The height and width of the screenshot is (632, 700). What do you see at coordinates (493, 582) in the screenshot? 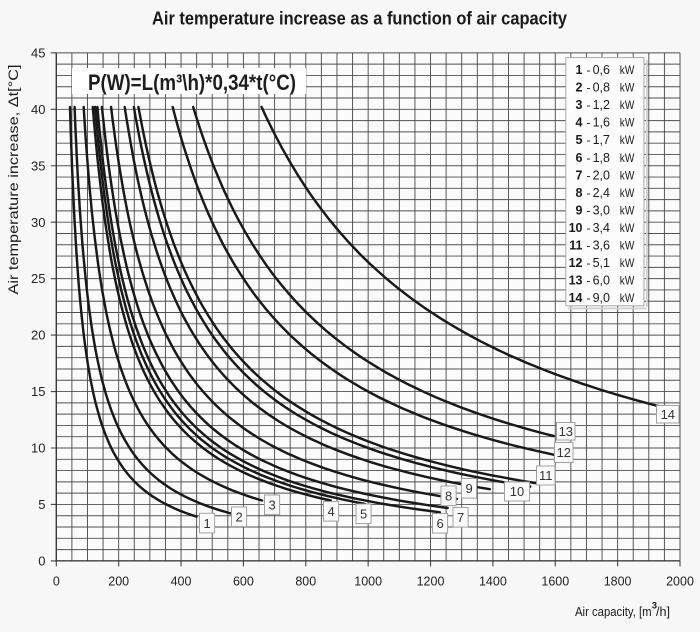
I see `svg-text: 1400` at bounding box center [493, 582].